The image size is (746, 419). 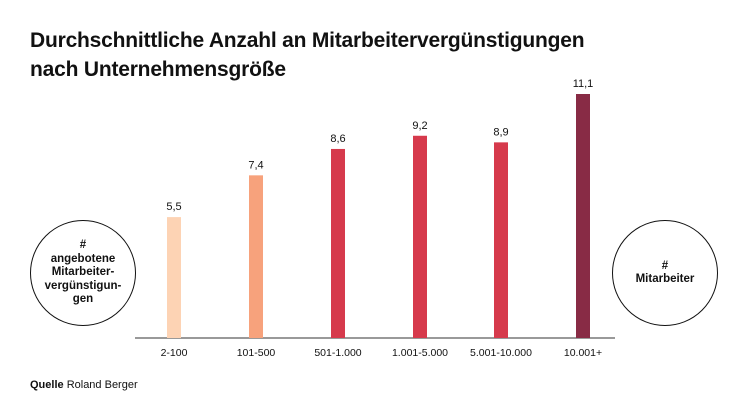 What do you see at coordinates (174, 353) in the screenshot?
I see `category-label-2-100: 2-100` at bounding box center [174, 353].